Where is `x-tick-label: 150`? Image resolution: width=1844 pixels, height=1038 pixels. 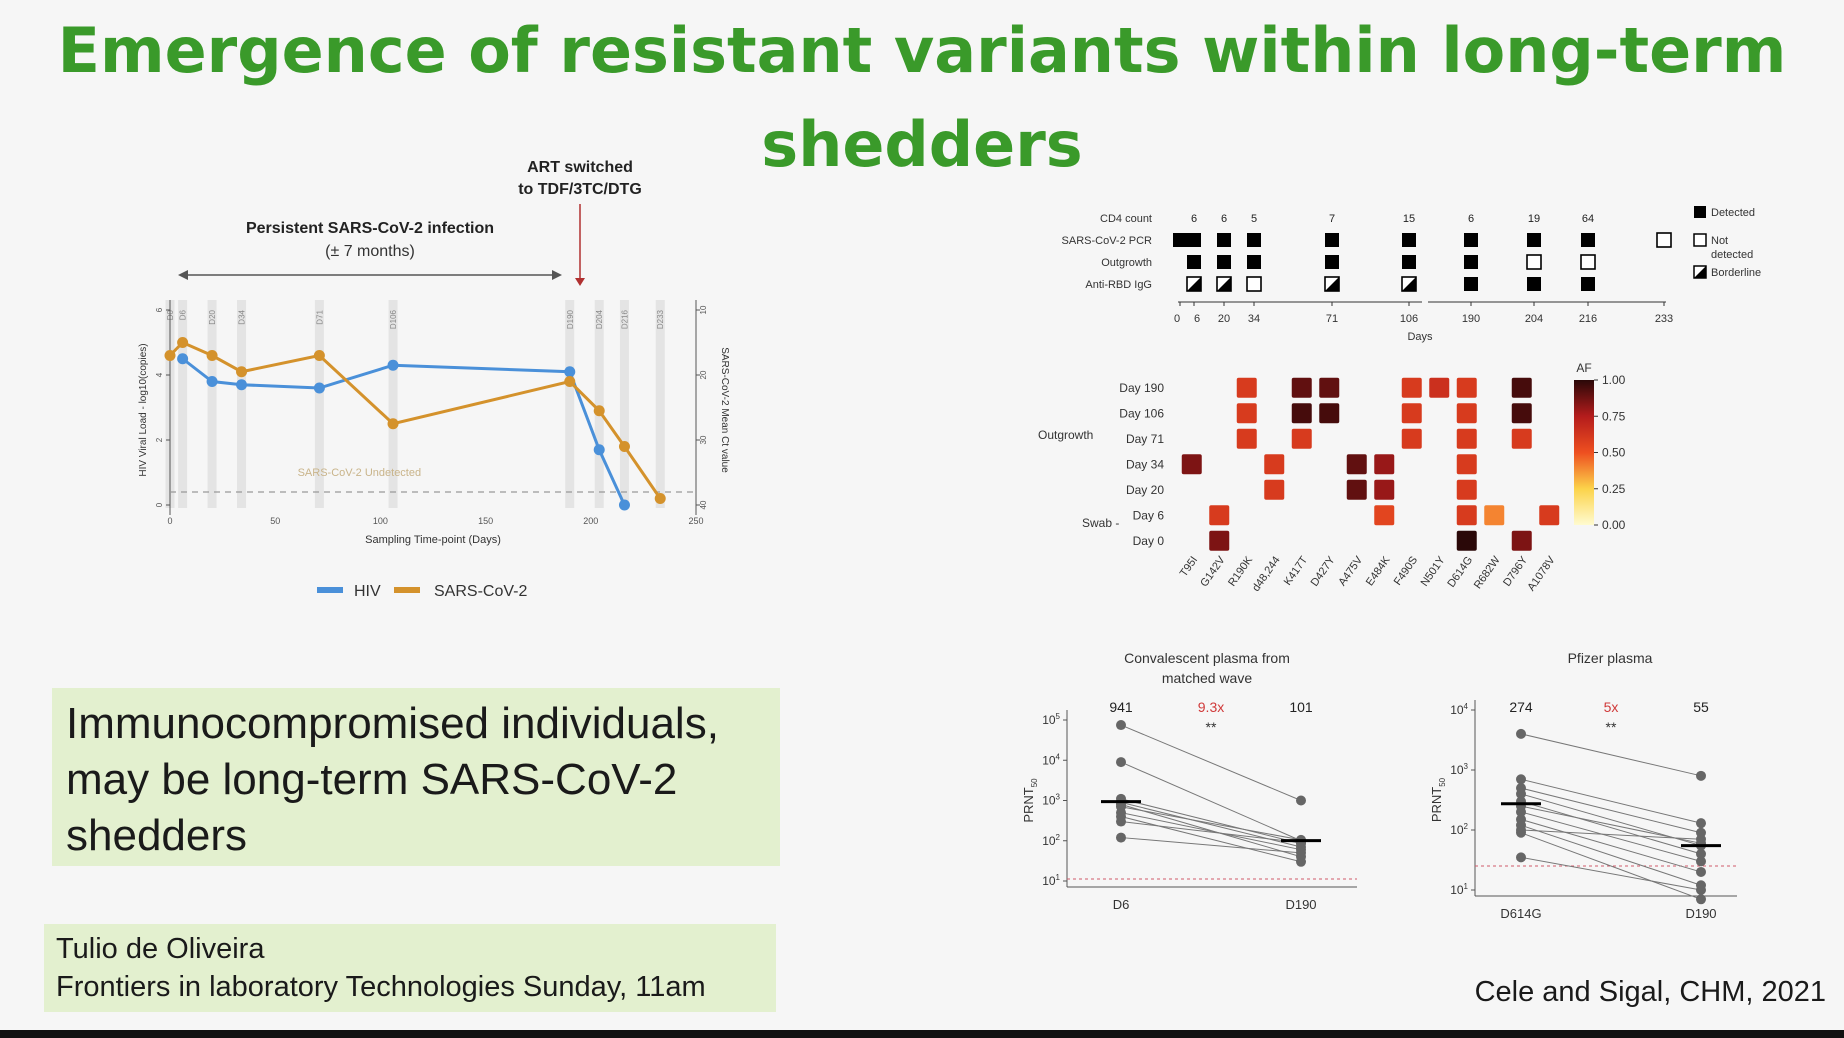
x-tick-label: 150 is located at coordinates (485, 521).